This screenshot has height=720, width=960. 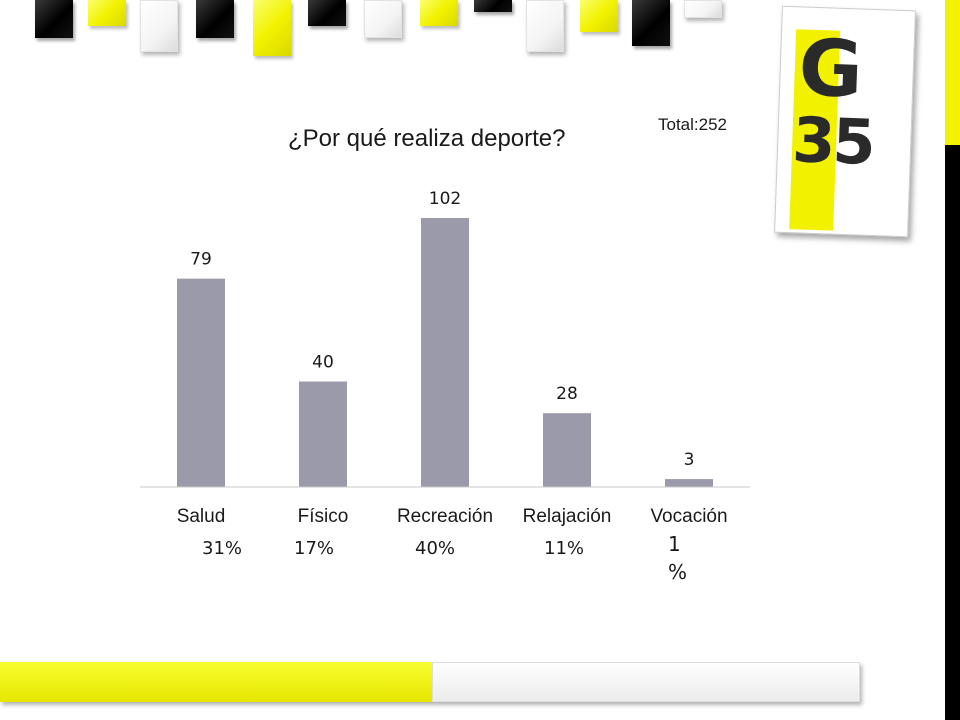 I want to click on chart-title: ¿Por qué realiza deporte?, so click(x=427, y=138).